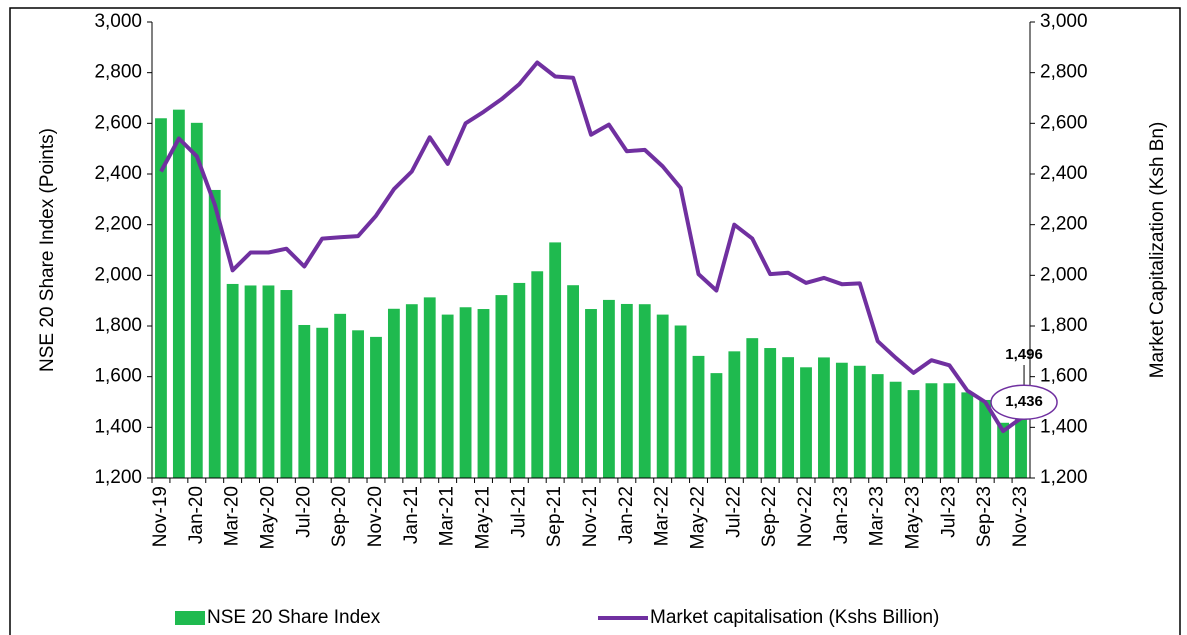 Image resolution: width=1187 pixels, height=635 pixels. I want to click on data-label: 1,436, so click(1024, 401).